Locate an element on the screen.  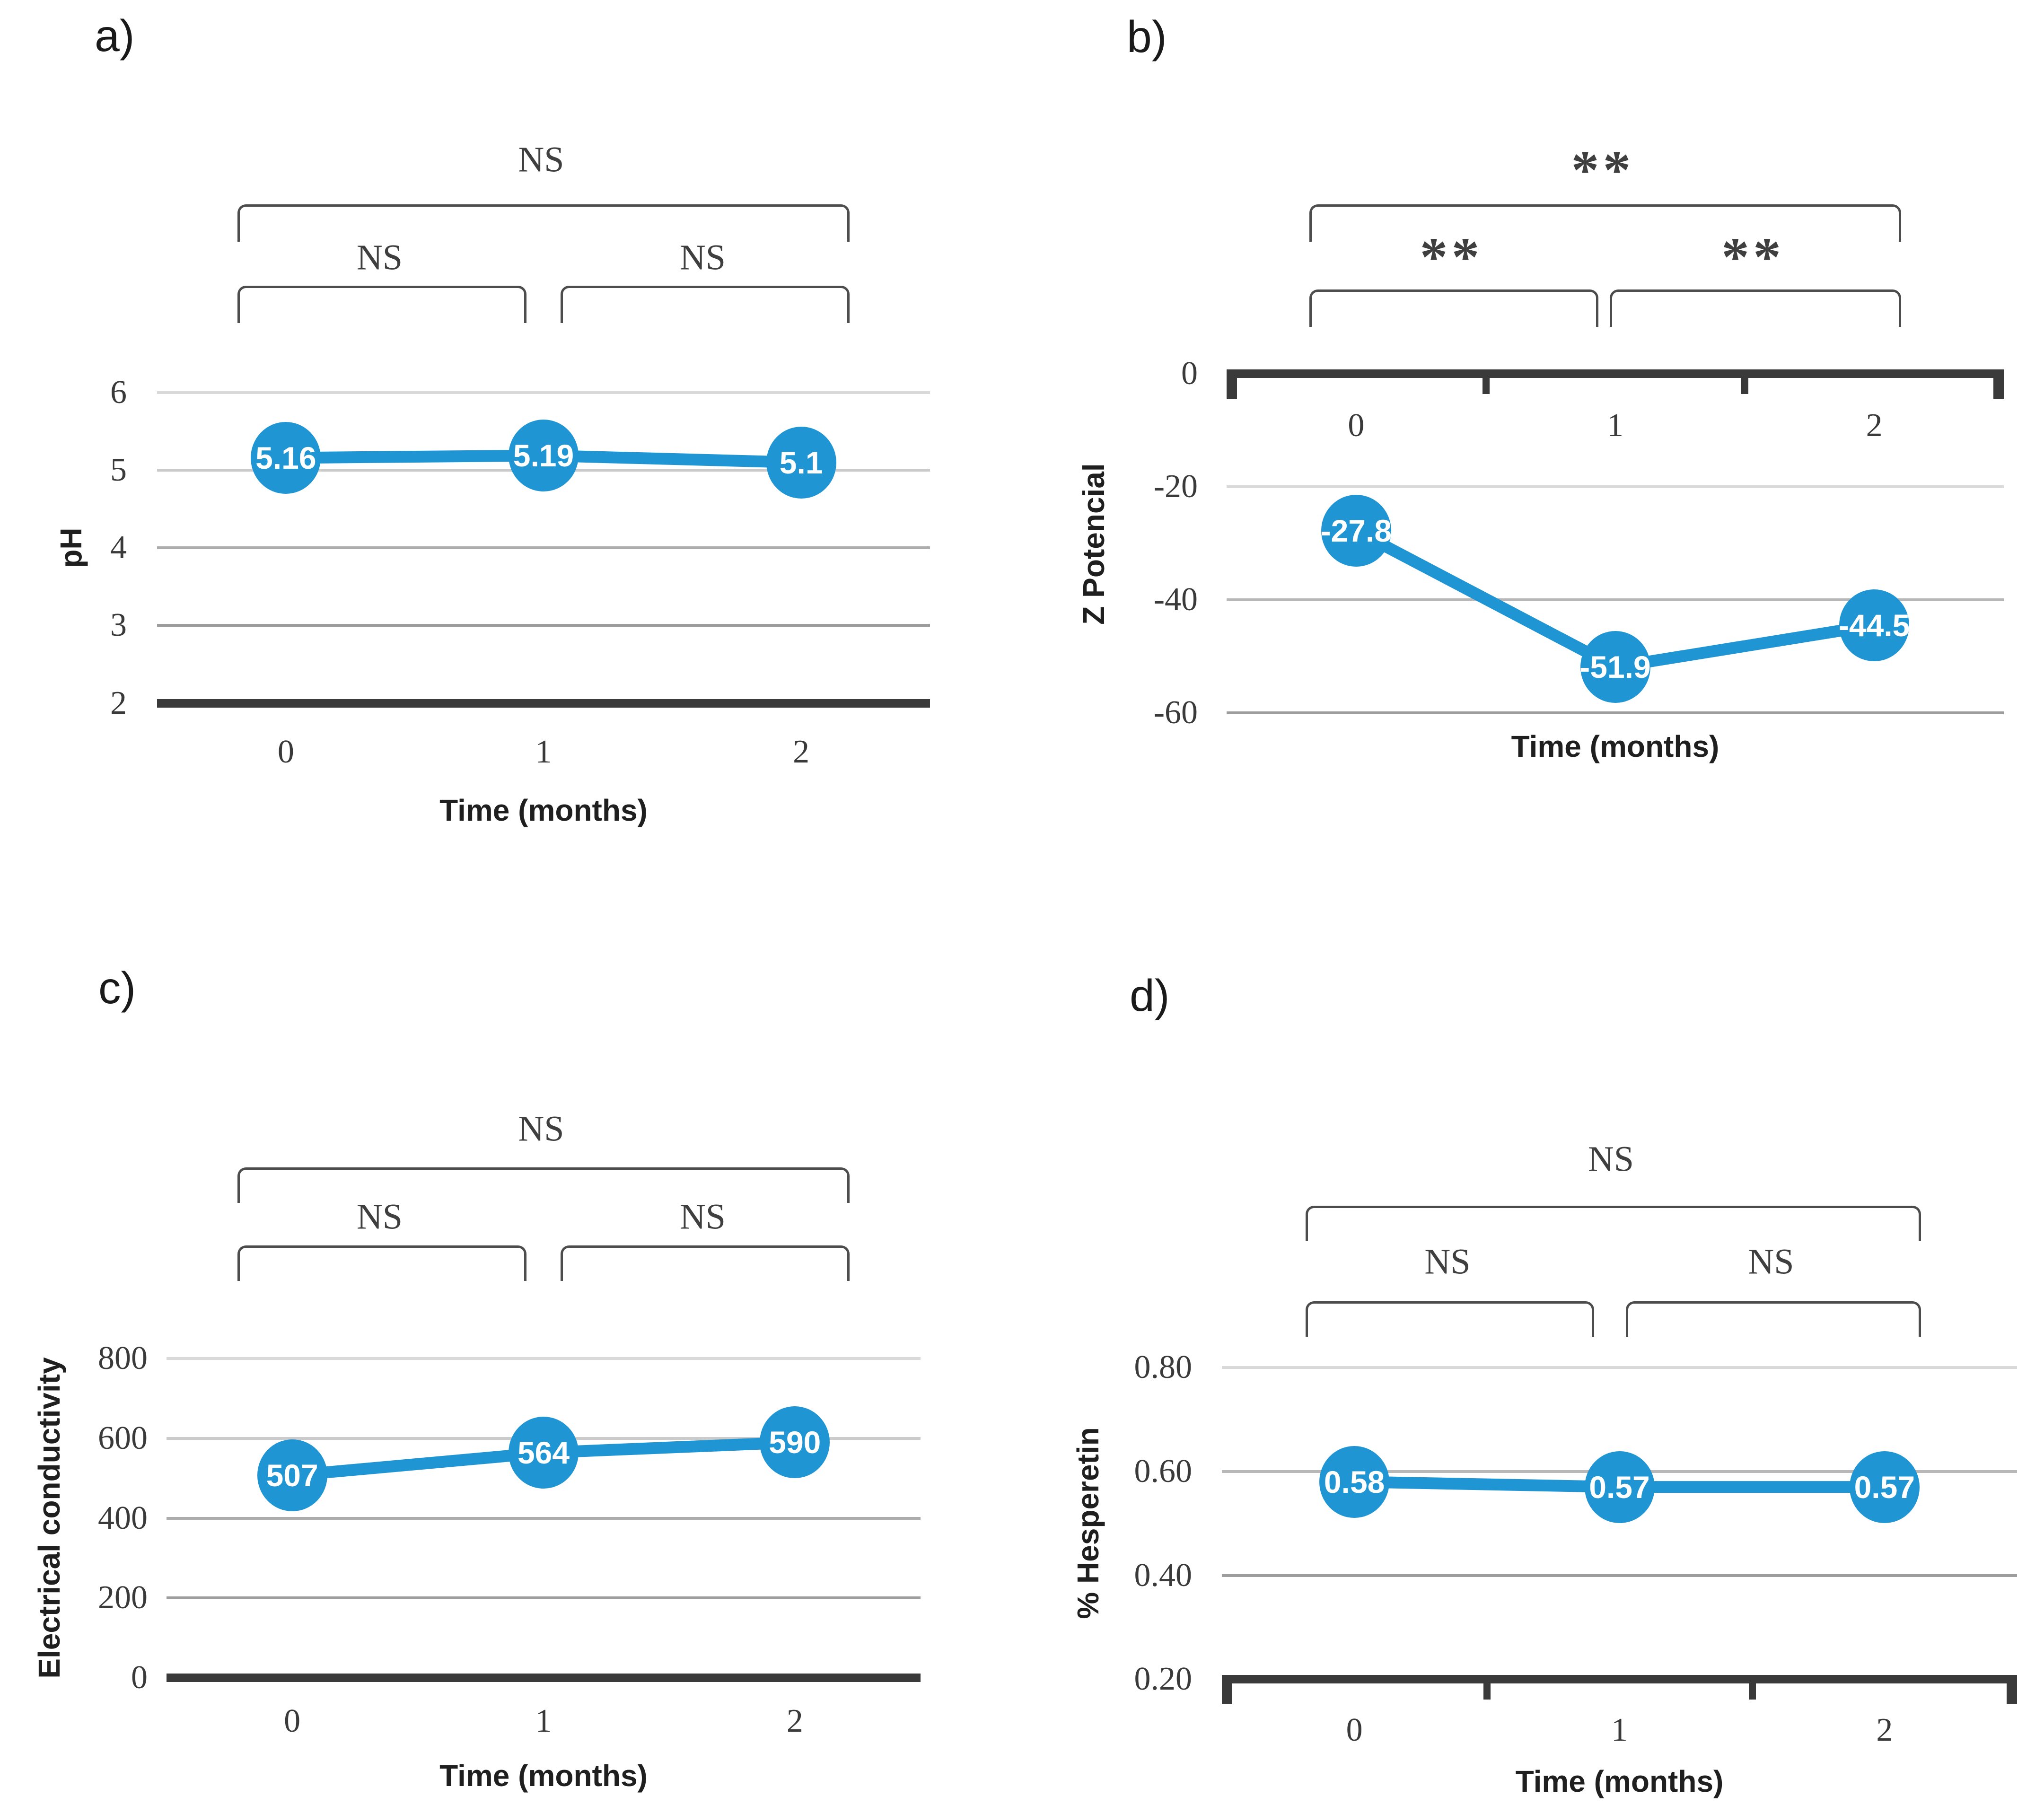
data-point-marker: 5.16 is located at coordinates (286, 458).